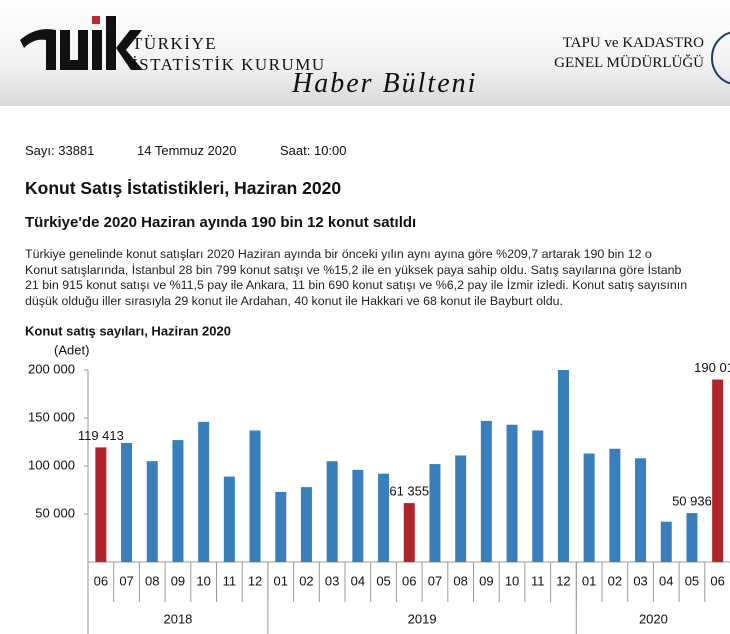 The height and width of the screenshot is (634, 730). Describe the element at coordinates (183, 188) in the screenshot. I see `title: Konut Satış İstatistikleri, Haziran 2020` at that location.